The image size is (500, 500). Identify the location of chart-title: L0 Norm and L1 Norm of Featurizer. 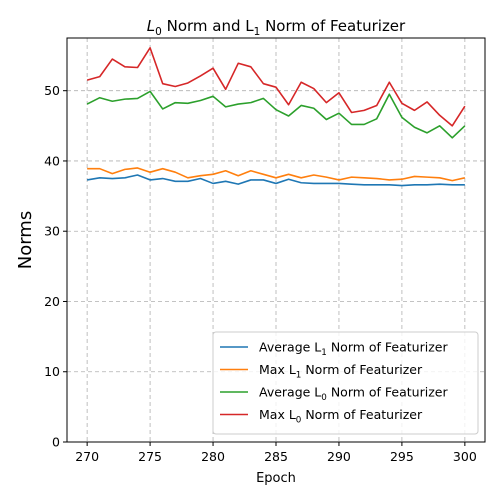
(276, 27).